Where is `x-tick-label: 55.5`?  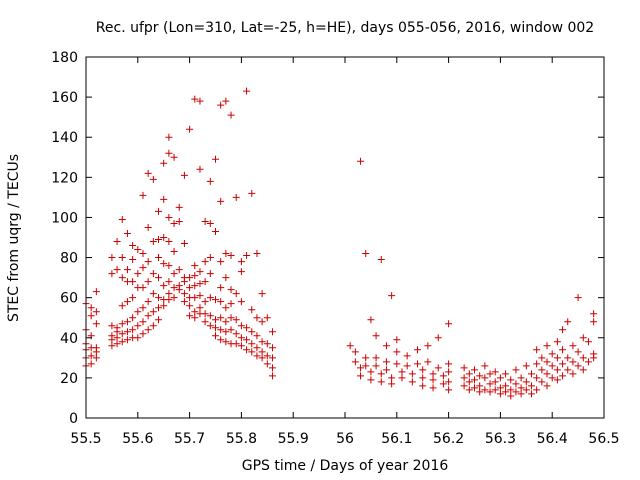
x-tick-label: 55.5 is located at coordinates (85, 439).